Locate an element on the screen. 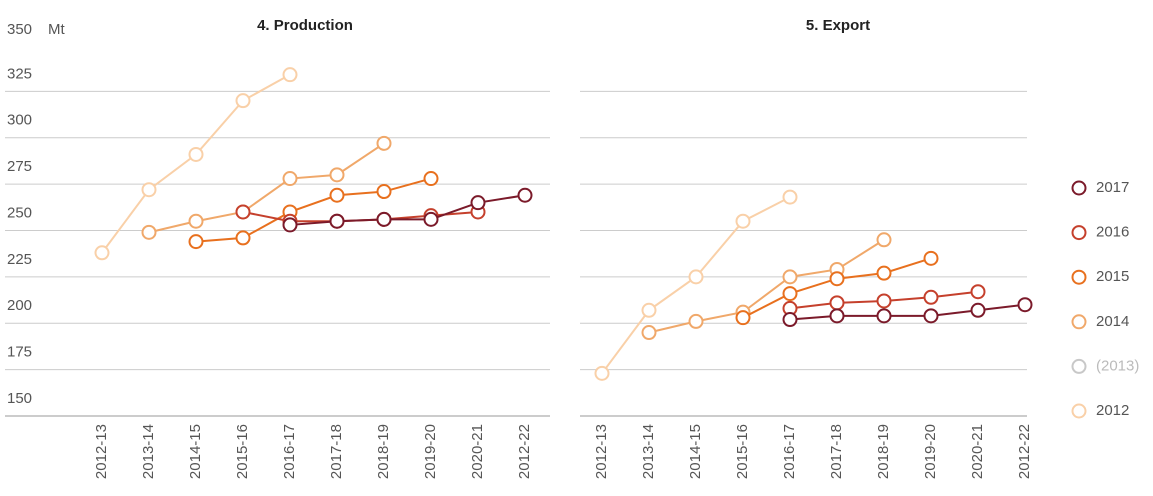 This screenshot has height=496, width=1153. y-tick-label: 350 is located at coordinates (19, 29).